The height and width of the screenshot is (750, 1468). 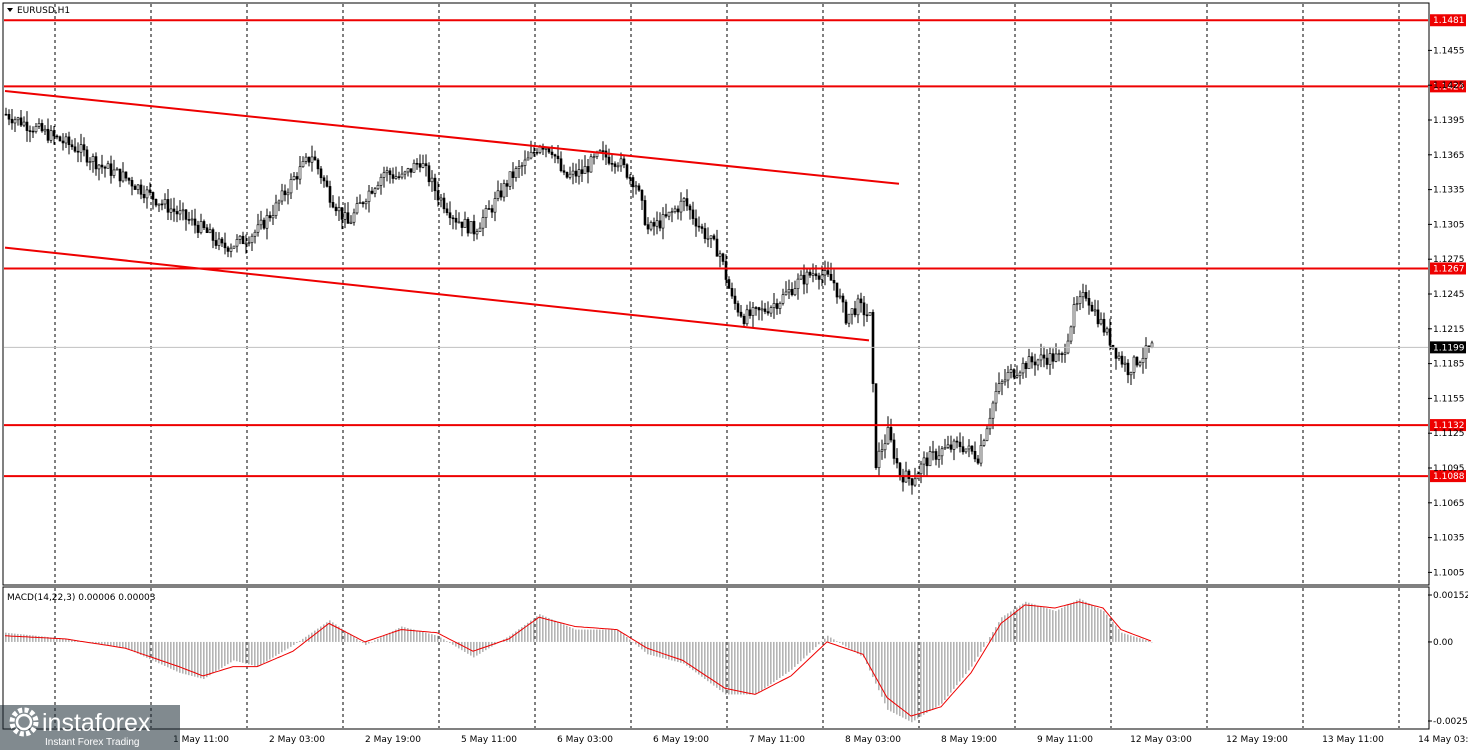 What do you see at coordinates (1065, 740) in the screenshot?
I see `time-tick-label: 9 May 11:00` at bounding box center [1065, 740].